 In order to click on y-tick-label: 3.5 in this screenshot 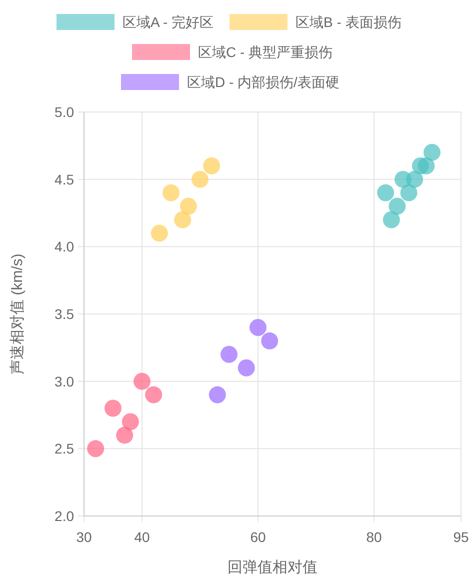, I will do `click(64, 314)`.